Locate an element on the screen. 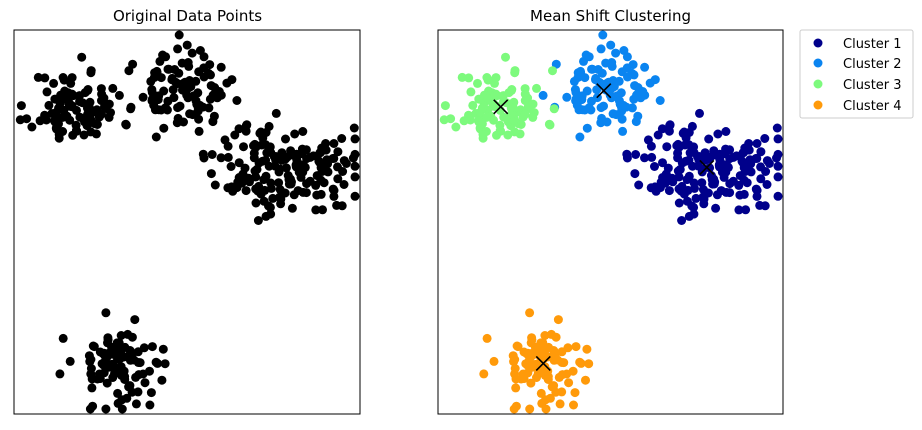 The height and width of the screenshot is (430, 922). legend: Cluster 1 Cluster 2 Cluster 3 Cluster 4 is located at coordinates (856, 74).